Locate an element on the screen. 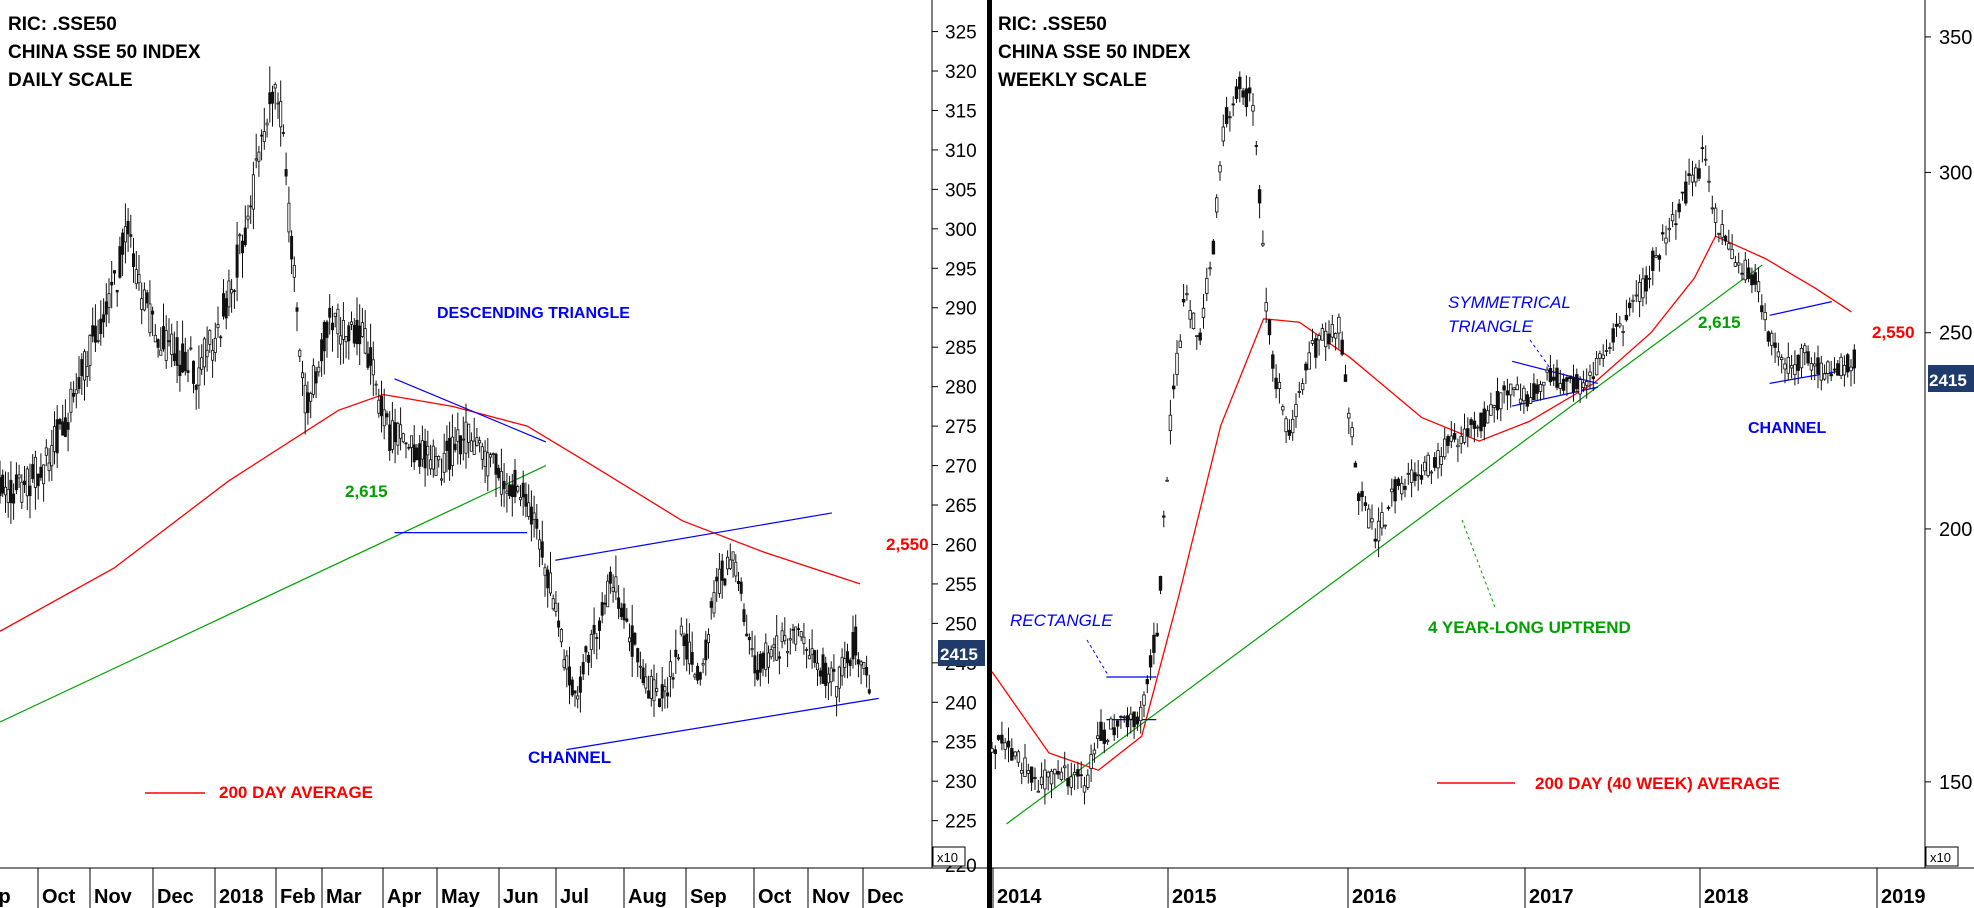 The image size is (1974, 908). price-tick-label: 250 is located at coordinates (961, 624).